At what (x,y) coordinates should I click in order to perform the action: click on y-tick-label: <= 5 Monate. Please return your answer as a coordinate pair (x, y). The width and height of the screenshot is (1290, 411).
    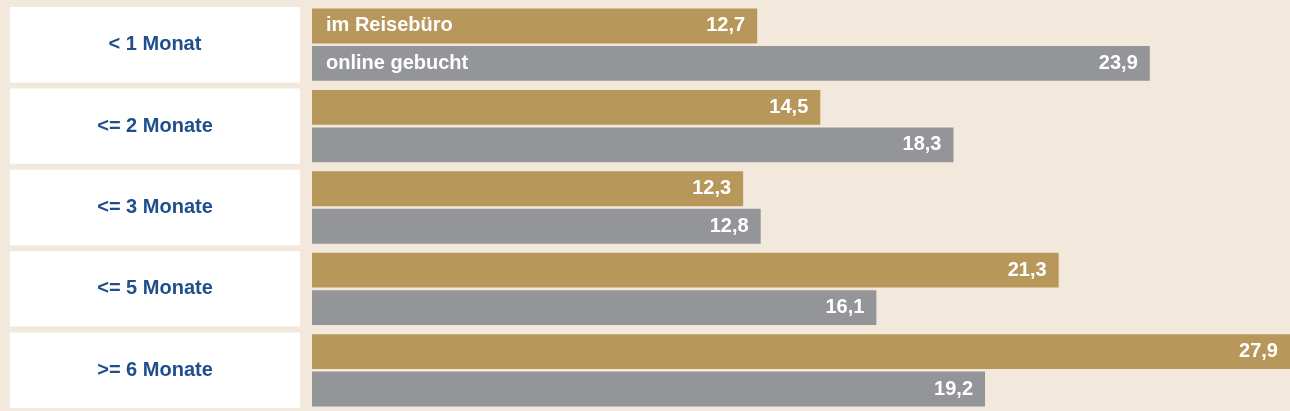
    Looking at the image, I should click on (155, 287).